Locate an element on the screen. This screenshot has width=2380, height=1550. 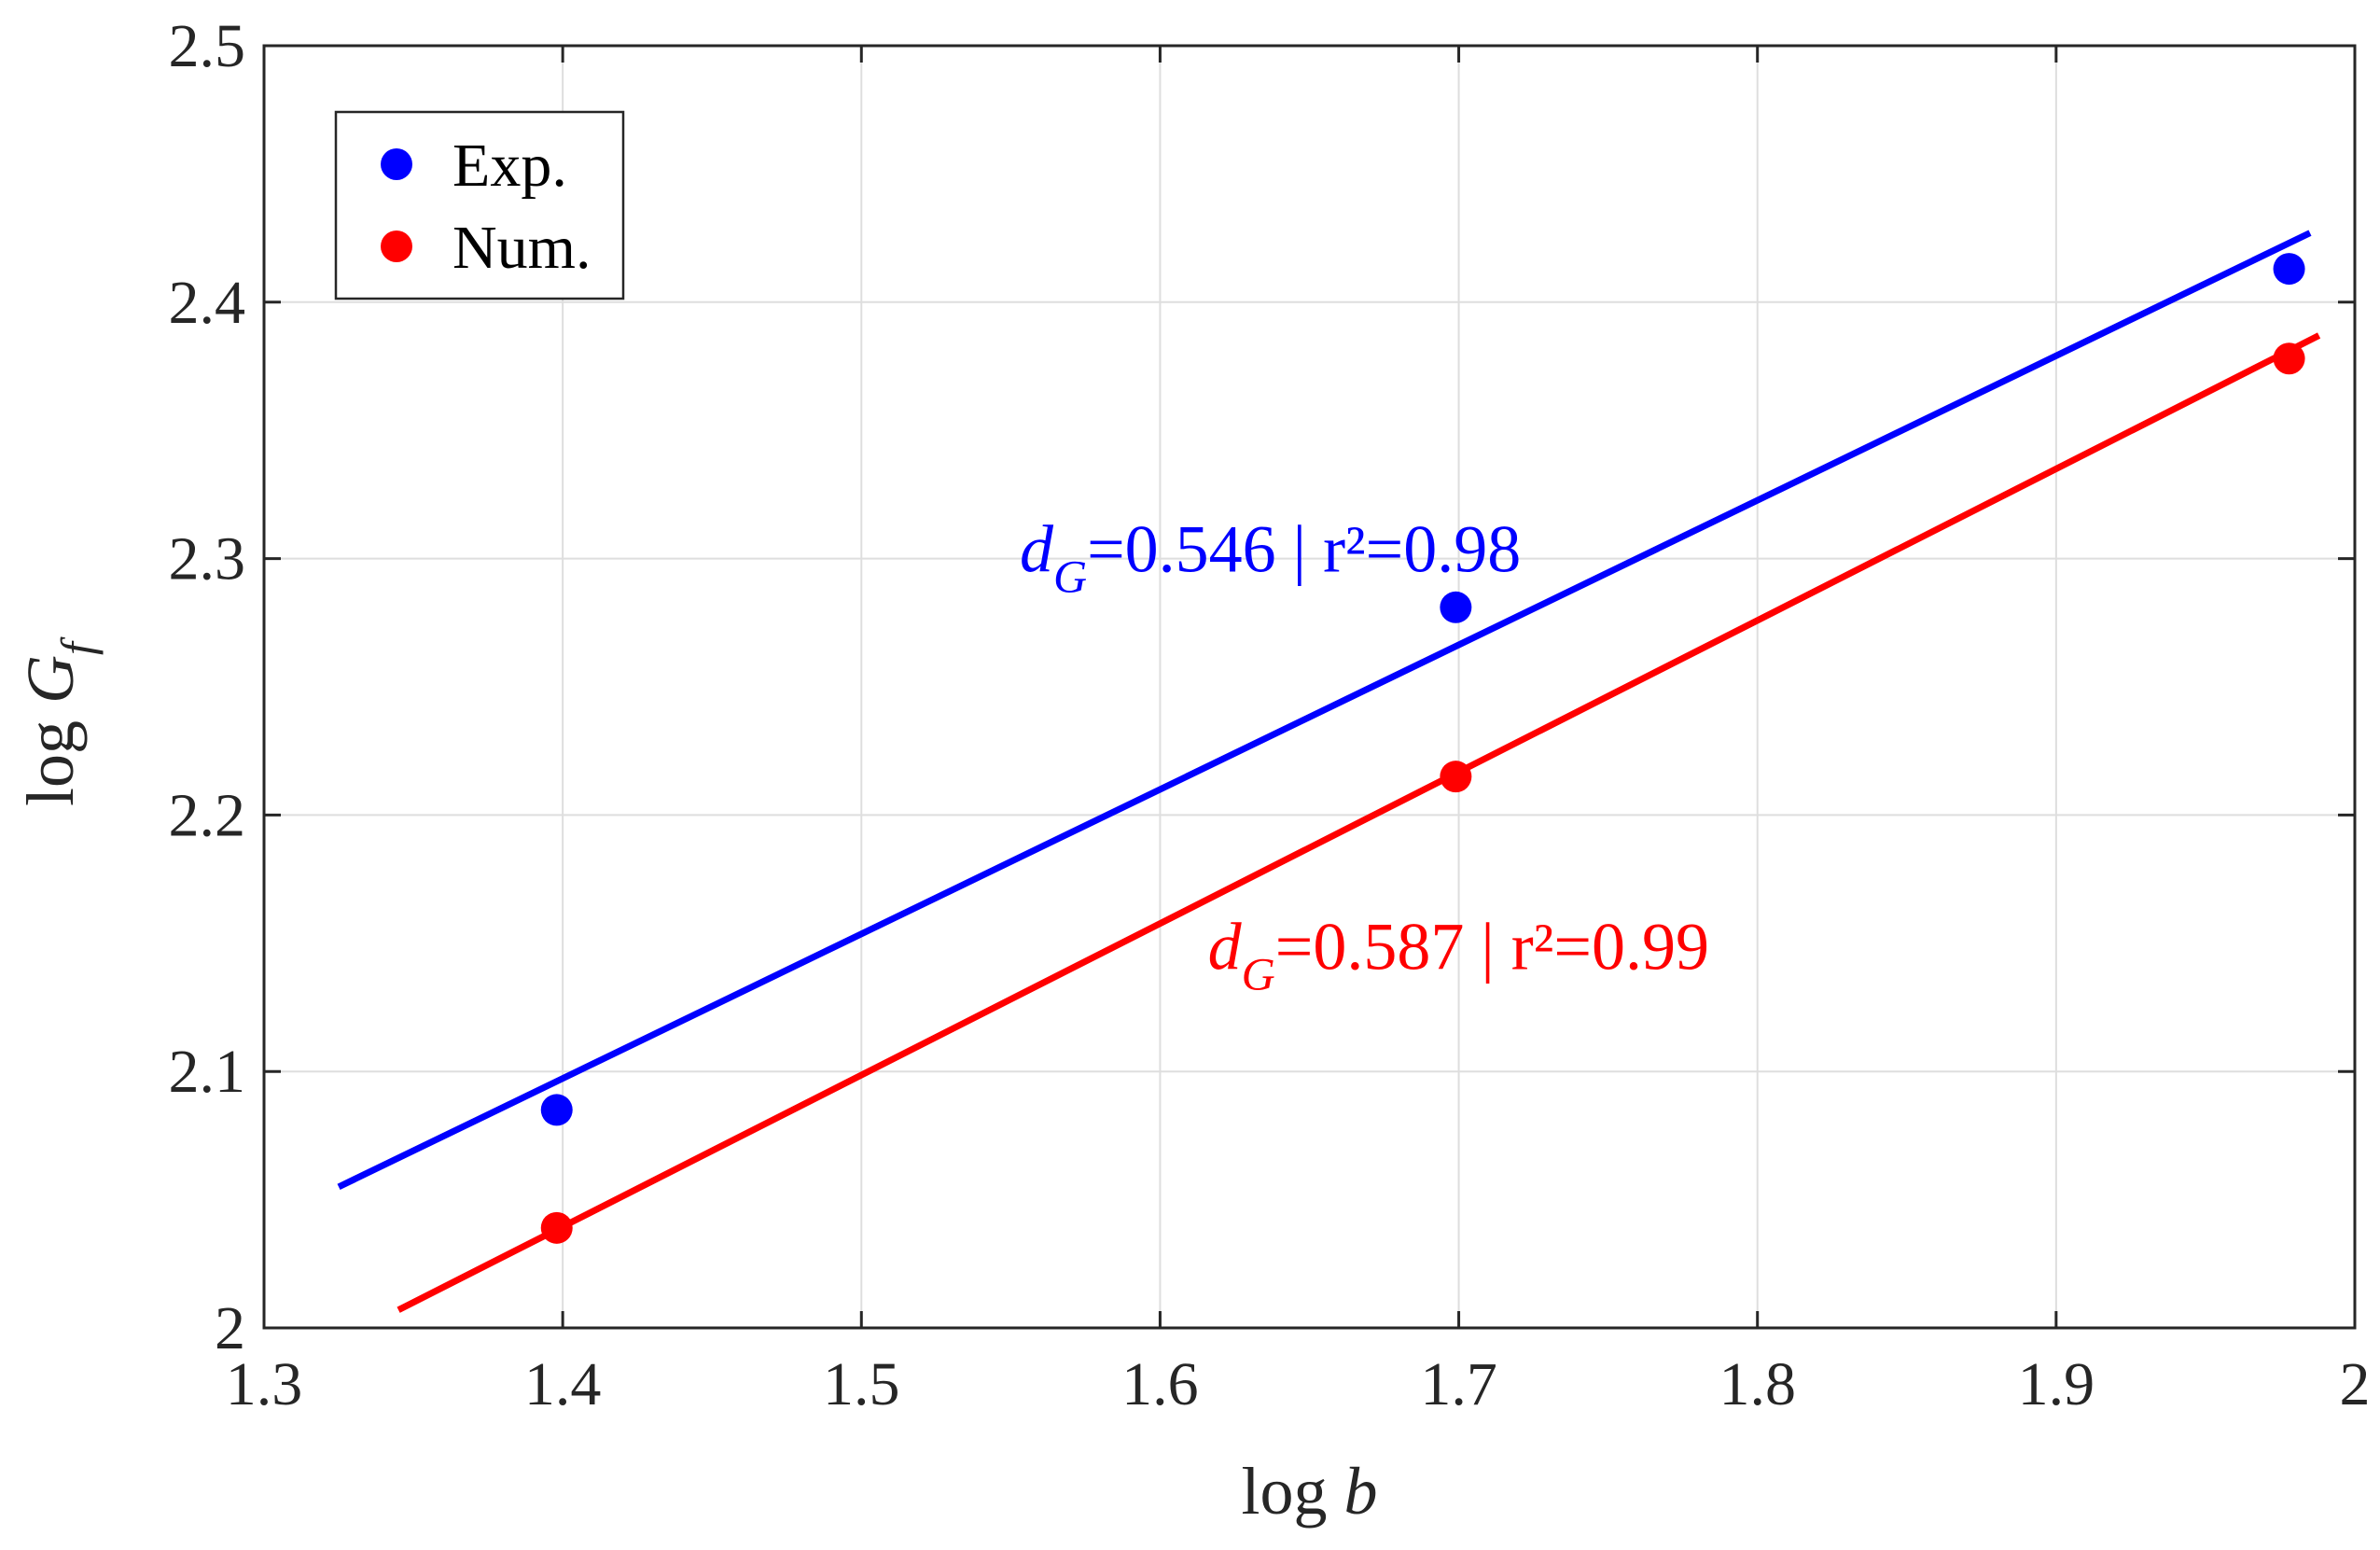
fit-annotation-num: dG=0.587 | r²=0.99 is located at coordinates (1458, 954).